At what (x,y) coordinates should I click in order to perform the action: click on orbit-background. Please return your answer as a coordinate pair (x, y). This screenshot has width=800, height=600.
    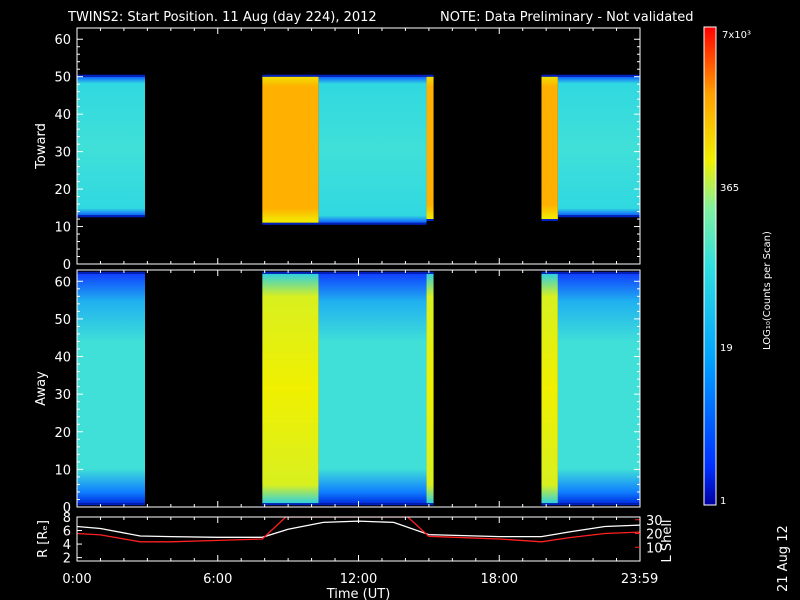
    Looking at the image, I should click on (358, 539).